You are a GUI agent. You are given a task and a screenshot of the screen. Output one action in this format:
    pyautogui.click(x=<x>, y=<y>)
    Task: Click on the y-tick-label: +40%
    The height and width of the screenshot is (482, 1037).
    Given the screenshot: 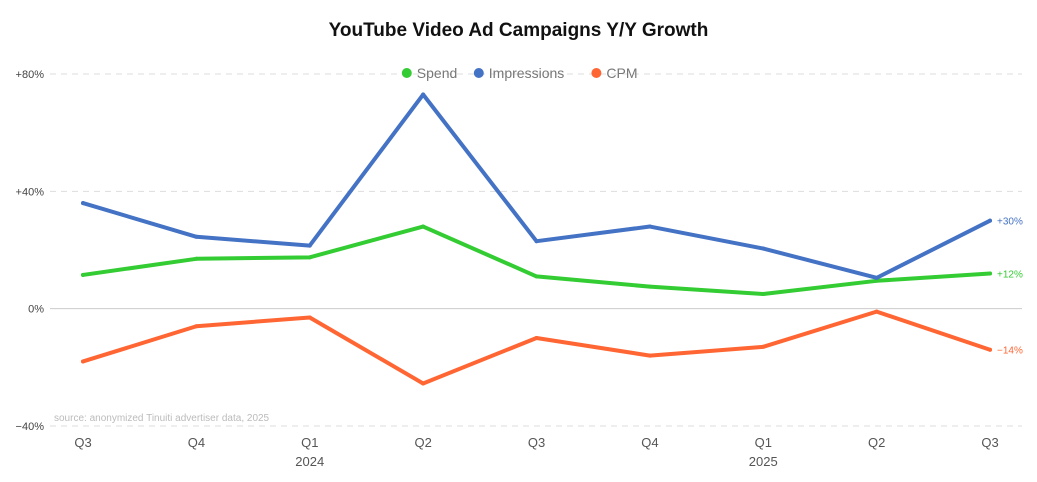 What is the action you would take?
    pyautogui.click(x=30, y=192)
    